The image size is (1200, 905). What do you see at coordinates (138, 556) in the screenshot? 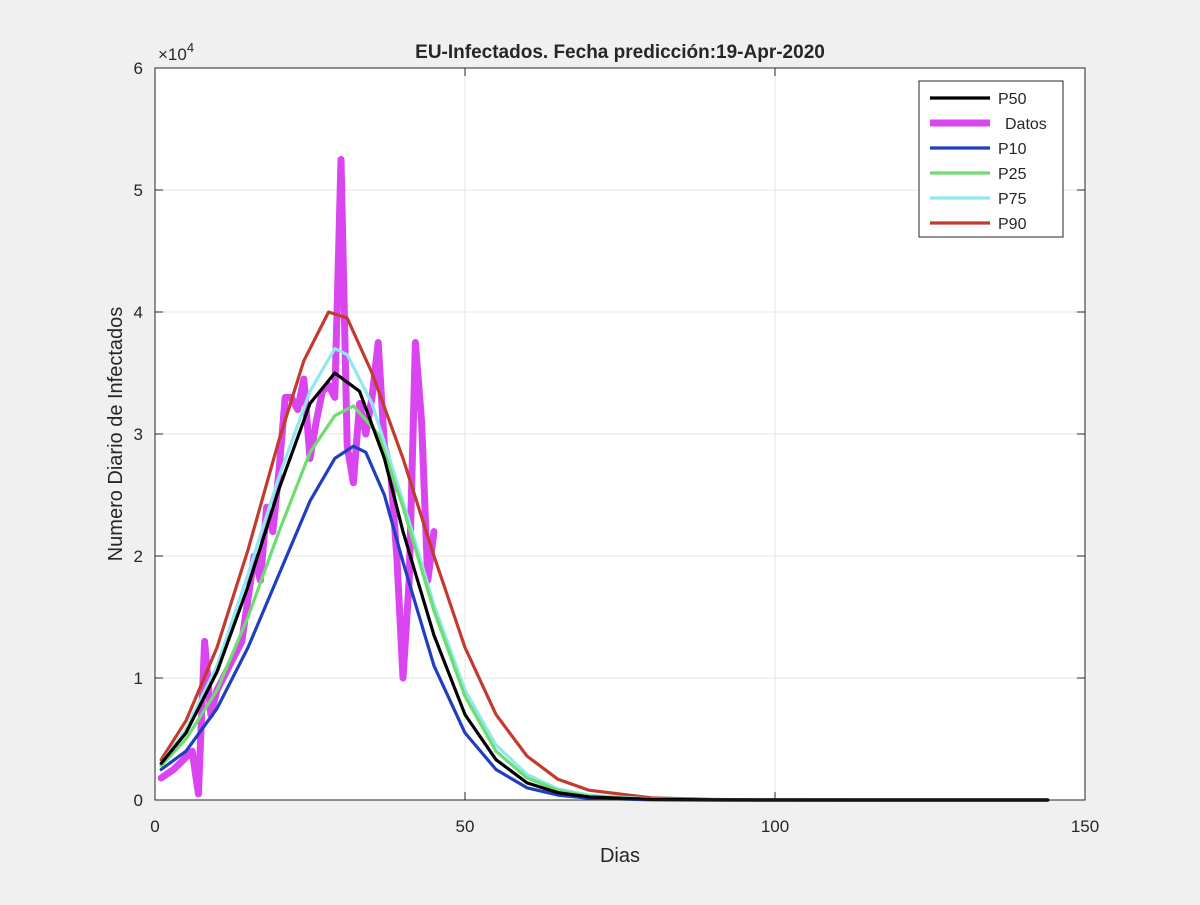
I see `y-tick-label: 2` at bounding box center [138, 556].